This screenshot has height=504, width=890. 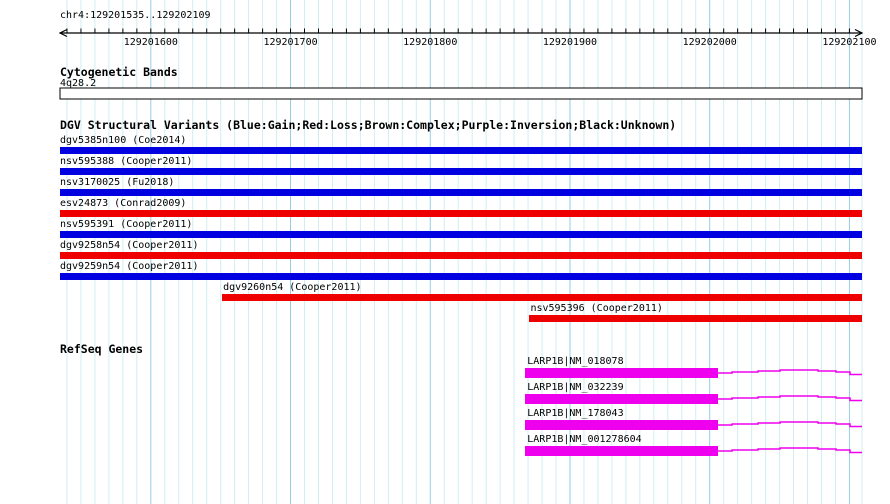 What do you see at coordinates (461, 93) in the screenshot?
I see `cytoband-box` at bounding box center [461, 93].